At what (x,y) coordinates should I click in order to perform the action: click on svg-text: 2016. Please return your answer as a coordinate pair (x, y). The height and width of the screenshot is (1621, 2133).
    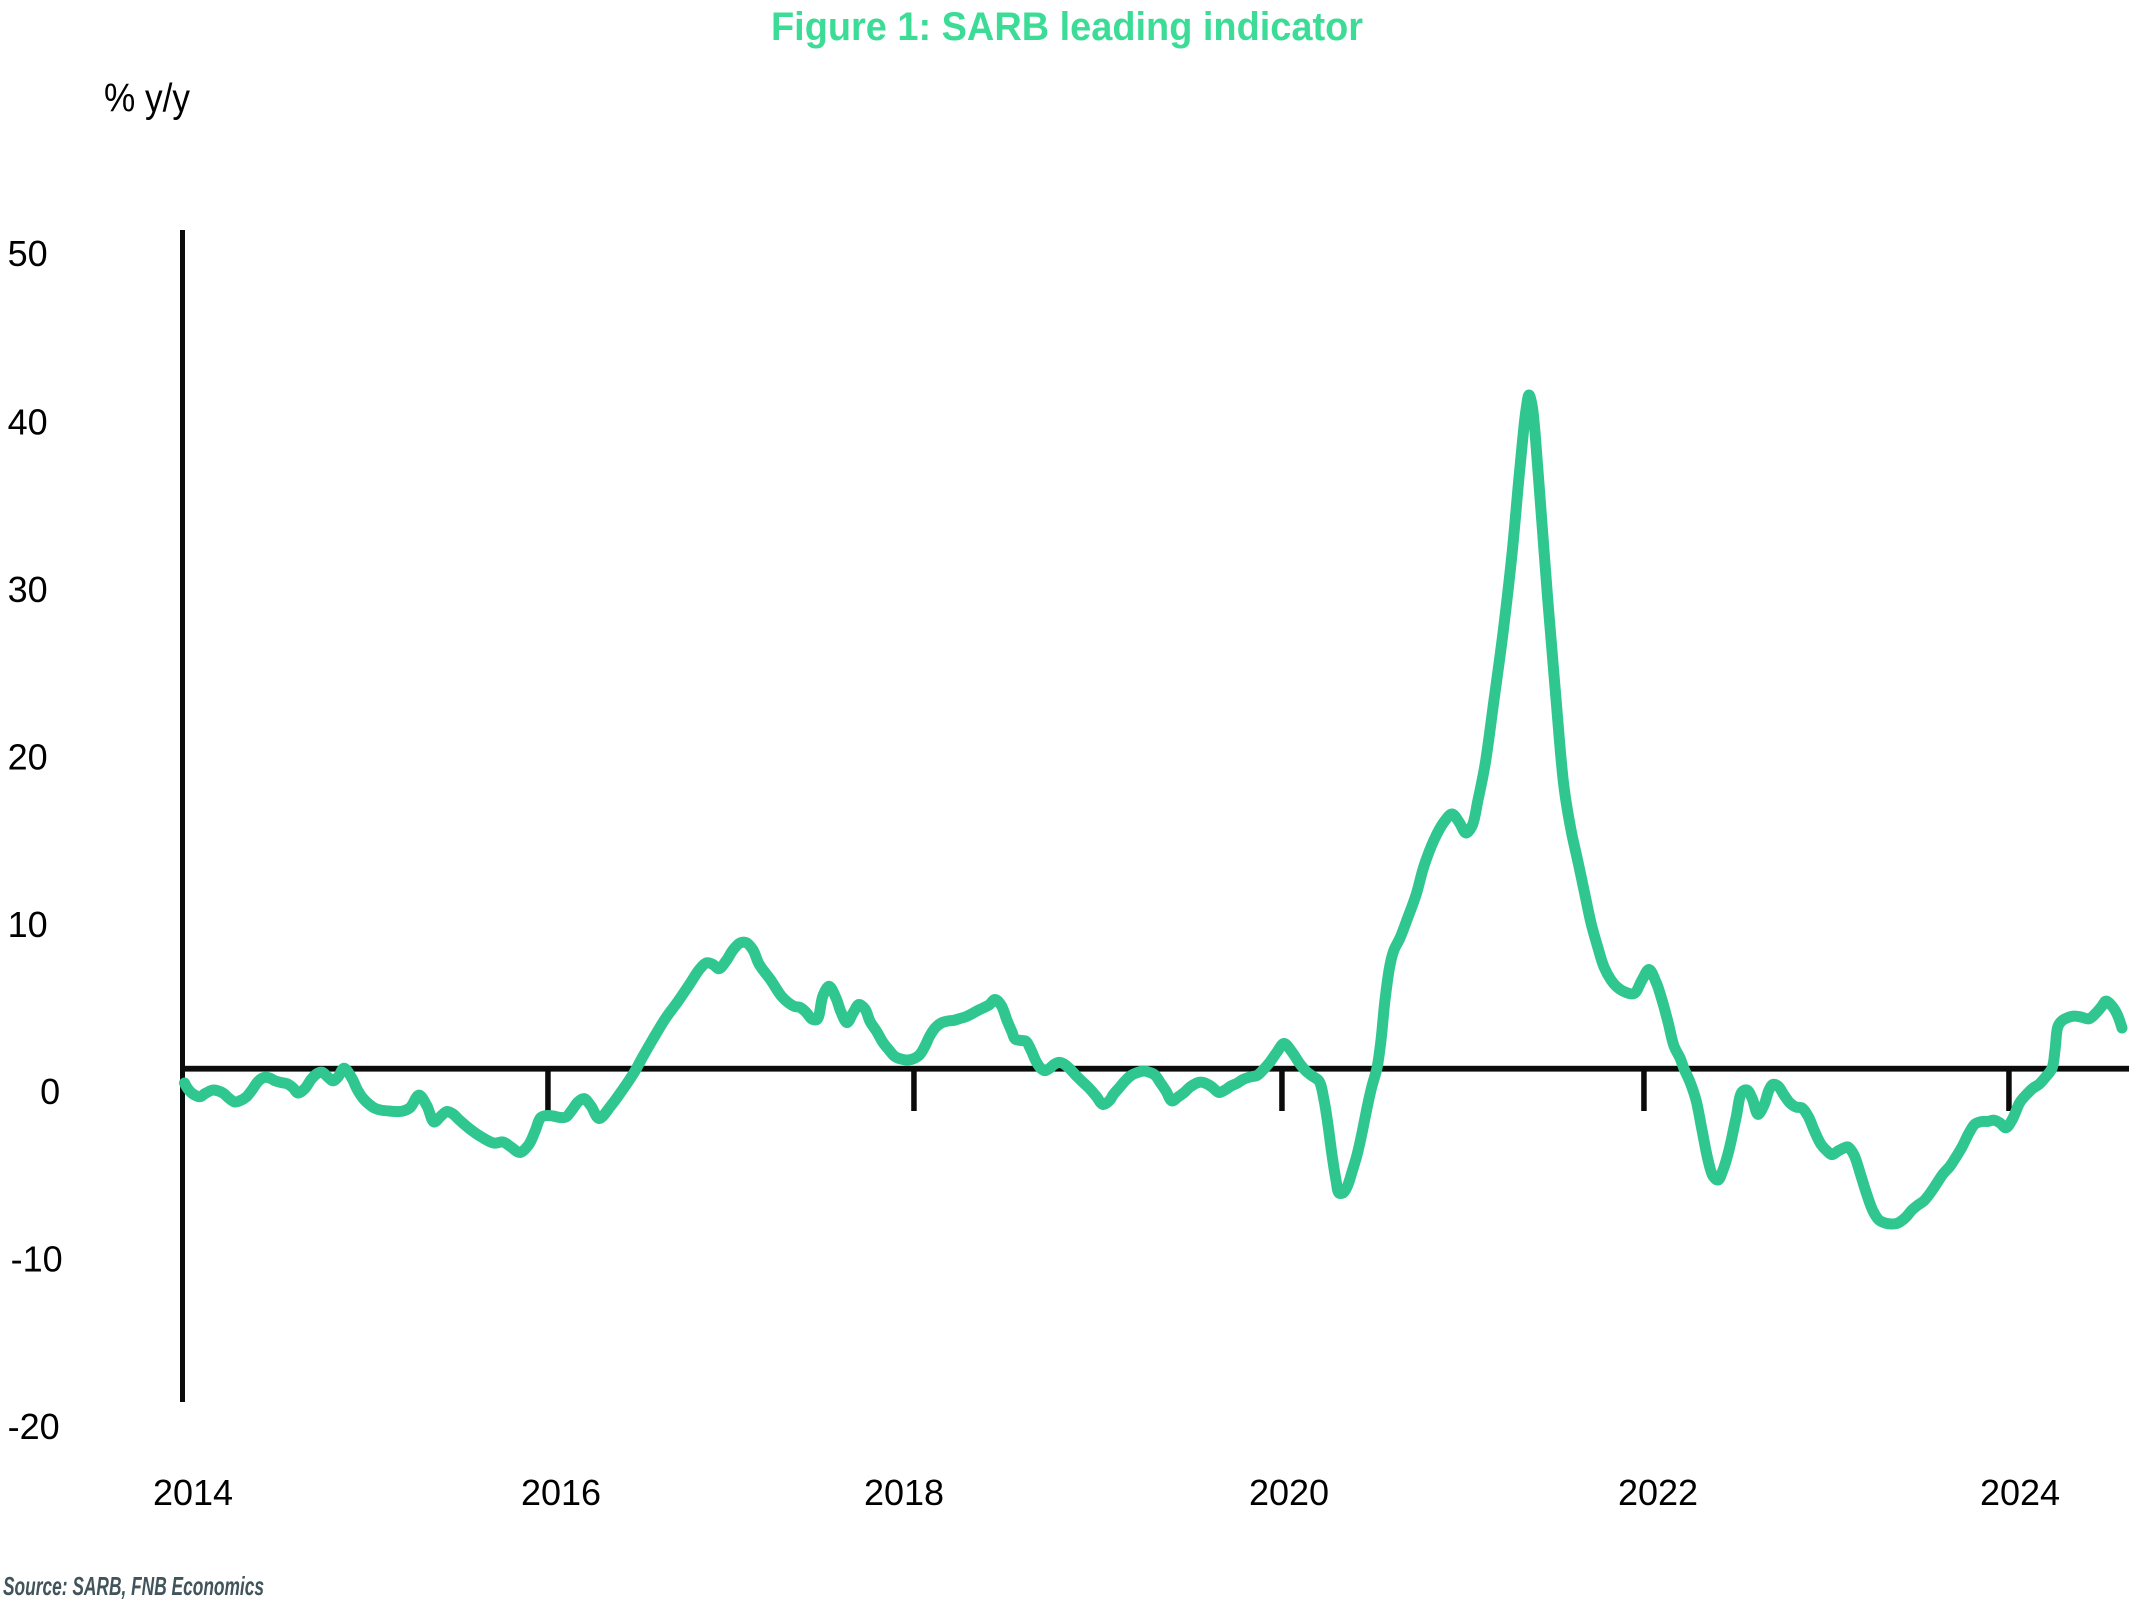
    Looking at the image, I should click on (561, 1492).